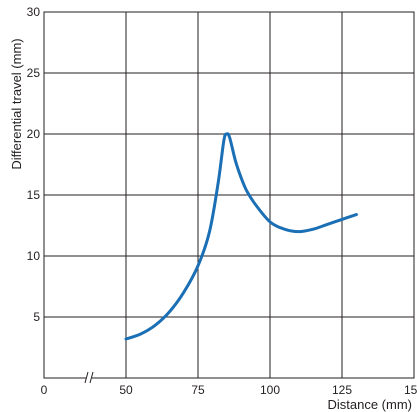 The height and width of the screenshot is (412, 417). What do you see at coordinates (198, 390) in the screenshot?
I see `x-tick-label-75: 75` at bounding box center [198, 390].